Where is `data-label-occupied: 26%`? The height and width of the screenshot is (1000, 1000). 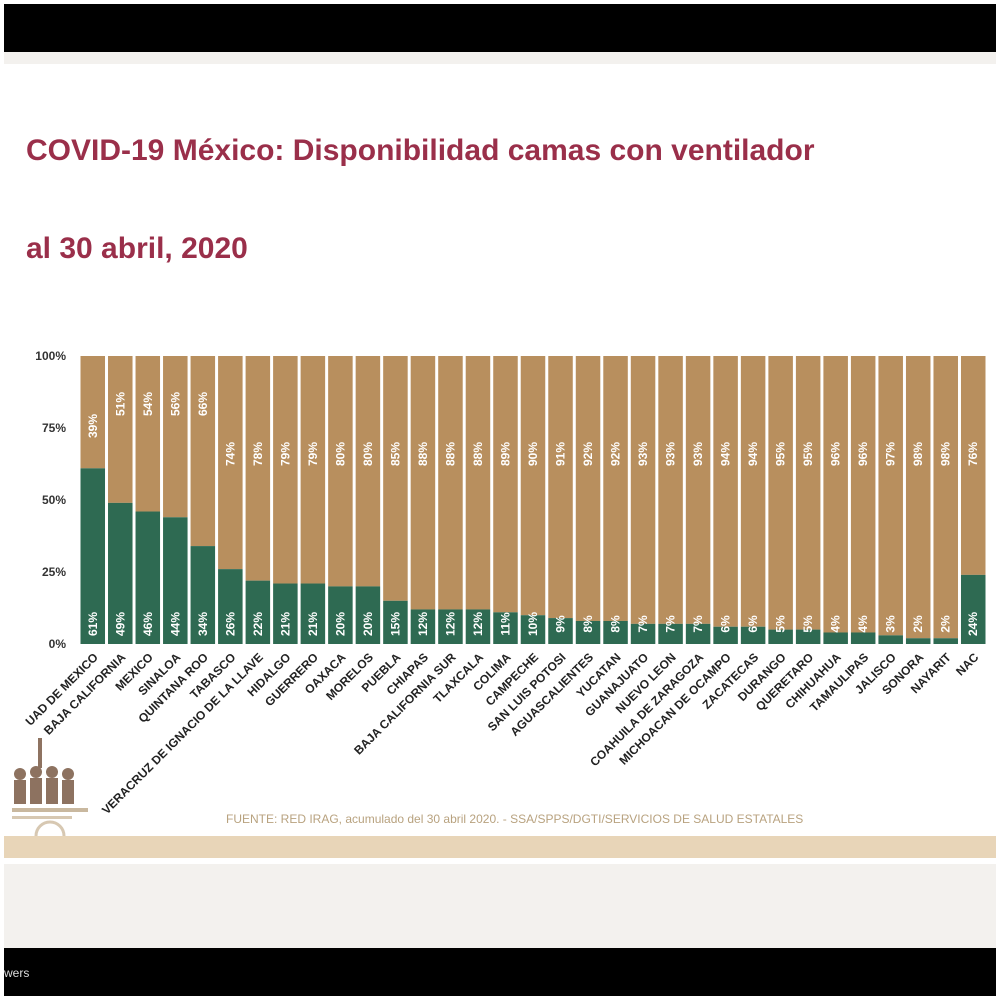
data-label-occupied: 26% is located at coordinates (230, 624).